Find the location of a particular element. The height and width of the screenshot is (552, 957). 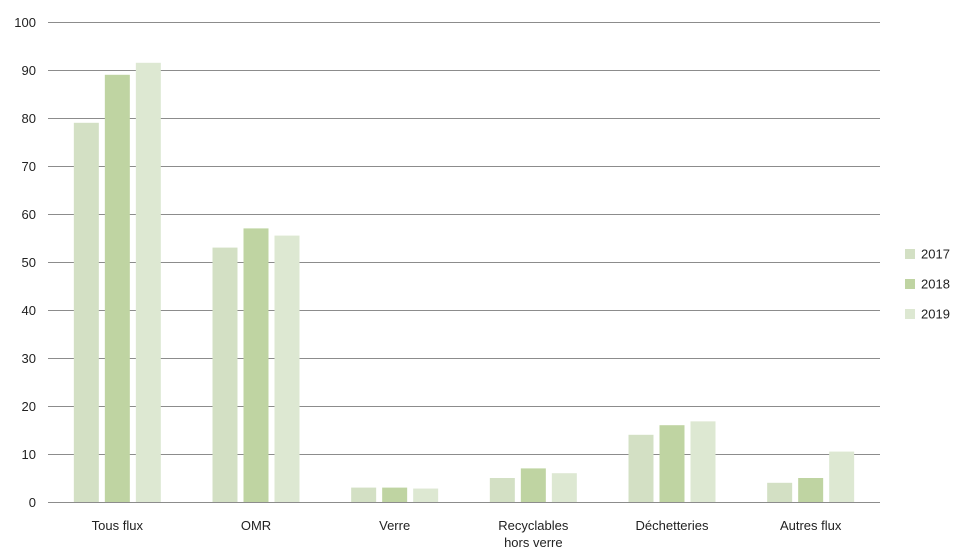

legend-swatch-2019 is located at coordinates (910, 314).